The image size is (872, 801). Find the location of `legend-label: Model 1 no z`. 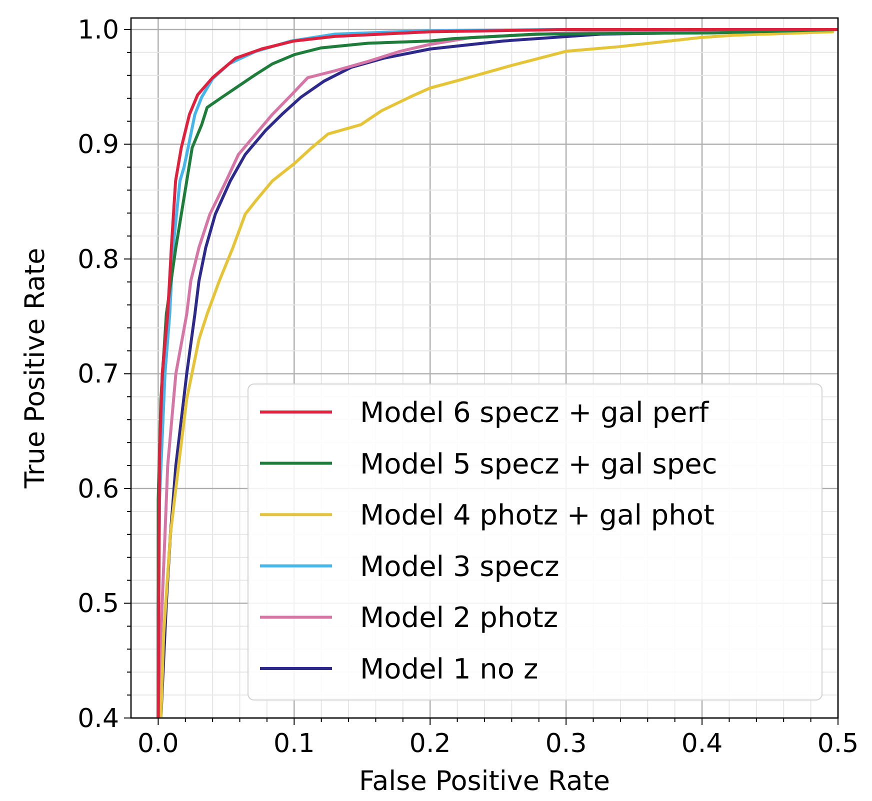

legend-label: Model 1 no z is located at coordinates (449, 669).